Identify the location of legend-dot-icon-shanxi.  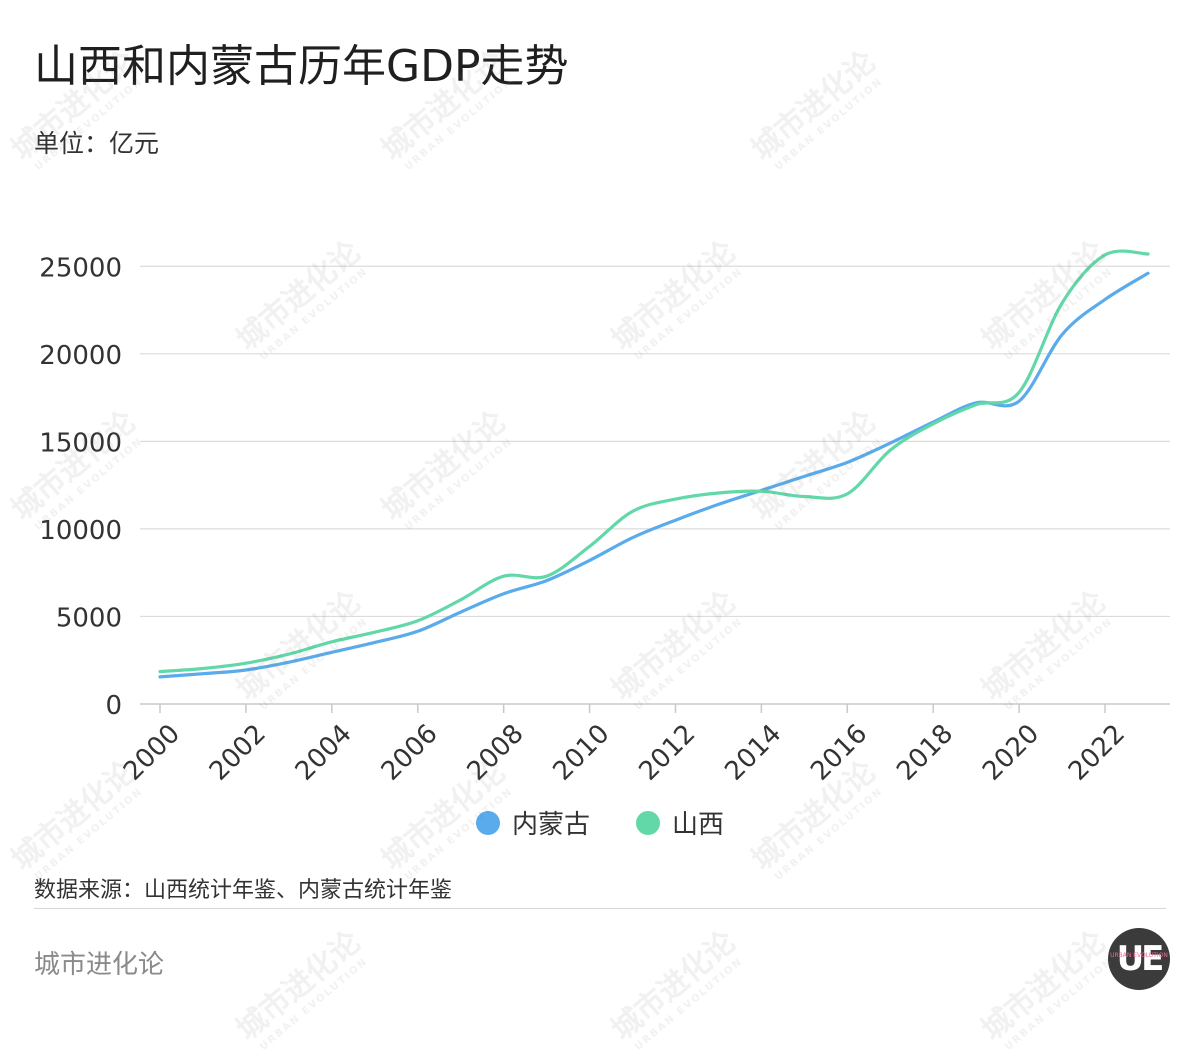
(648, 822).